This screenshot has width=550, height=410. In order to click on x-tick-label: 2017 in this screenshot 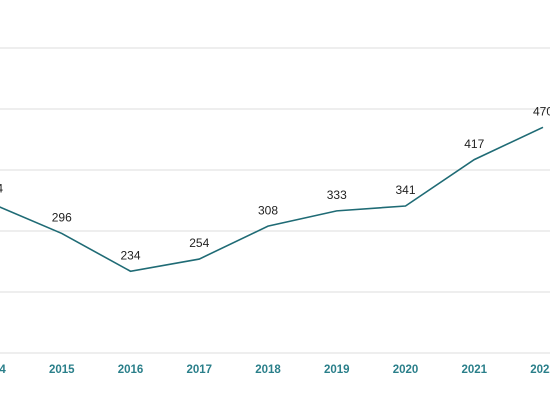, I will do `click(199, 370)`.